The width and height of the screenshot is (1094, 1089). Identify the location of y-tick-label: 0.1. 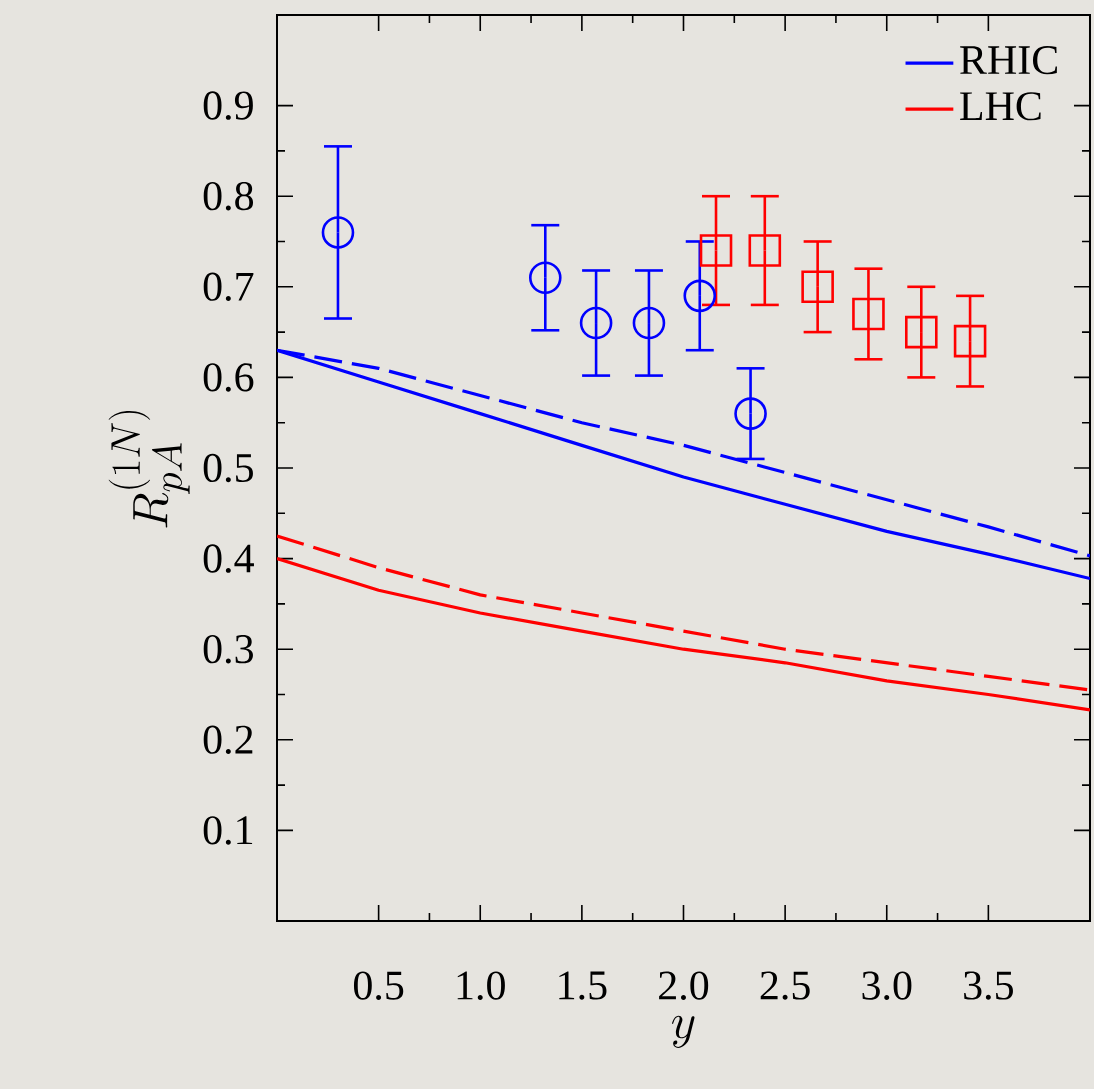
(228, 830).